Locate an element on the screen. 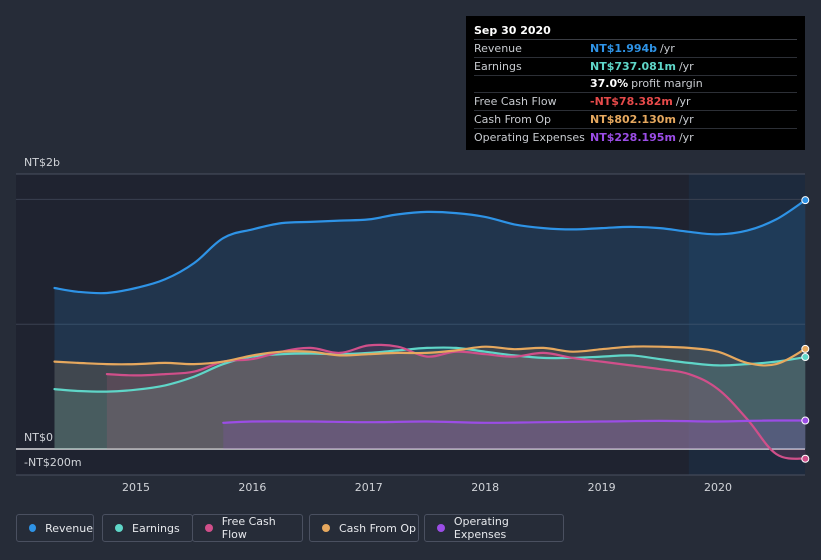 Image resolution: width=821 pixels, height=560 pixels. legend-free-cash-flow: Free Cash Flow is located at coordinates (247, 528).